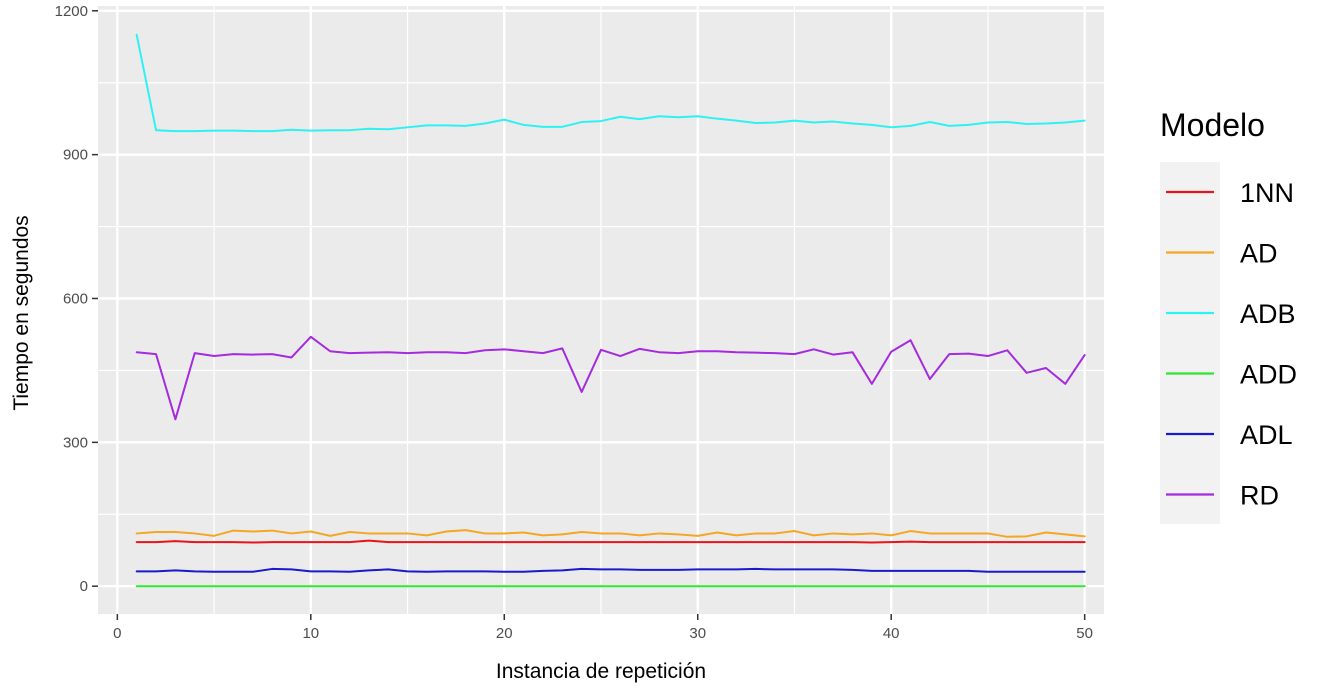  What do you see at coordinates (1259, 496) in the screenshot?
I see `legend-label-rd: RD` at bounding box center [1259, 496].